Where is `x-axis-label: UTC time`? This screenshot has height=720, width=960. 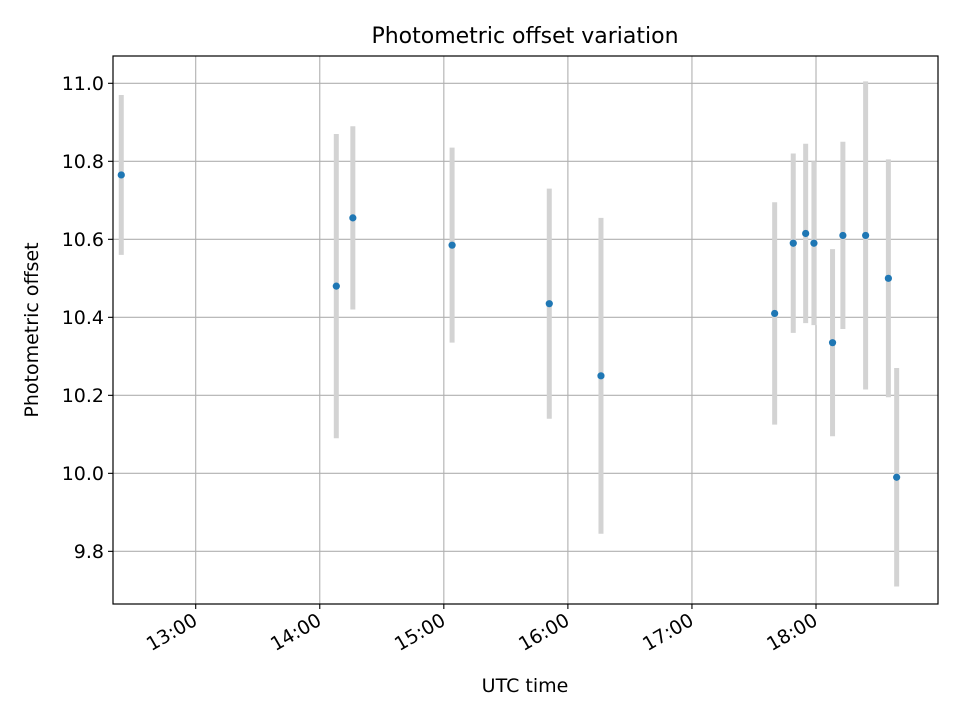
x-axis-label: UTC time is located at coordinates (525, 686).